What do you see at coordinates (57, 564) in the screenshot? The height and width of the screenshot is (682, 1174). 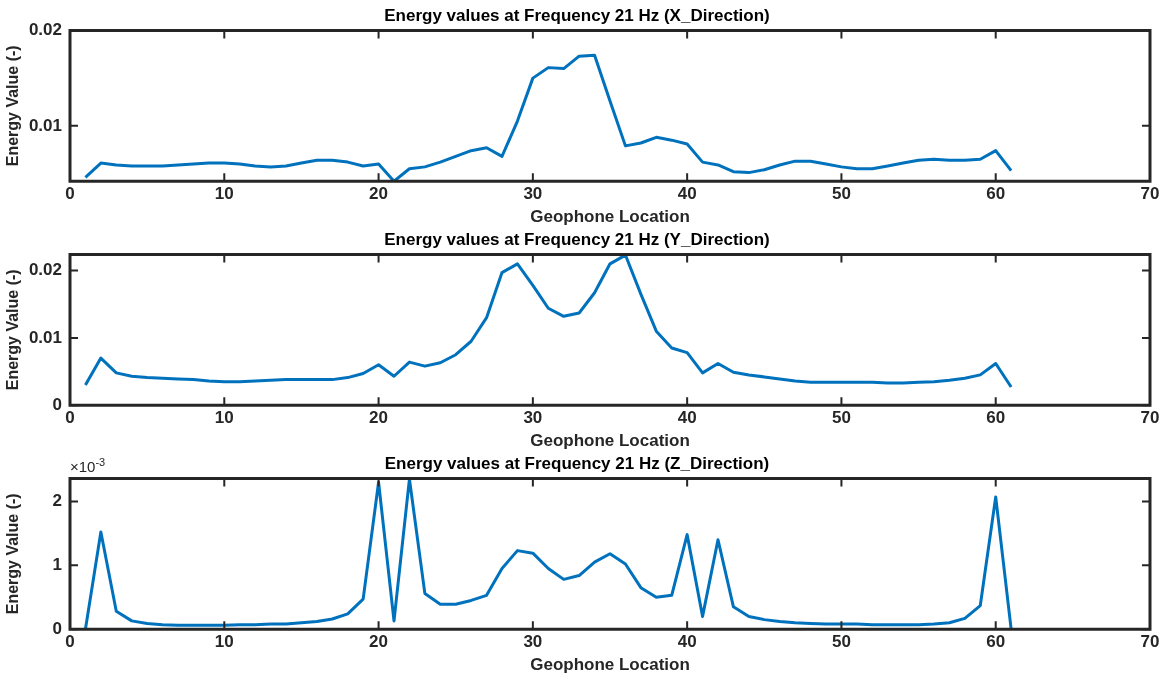 I see `y-tick-label: 1` at bounding box center [57, 564].